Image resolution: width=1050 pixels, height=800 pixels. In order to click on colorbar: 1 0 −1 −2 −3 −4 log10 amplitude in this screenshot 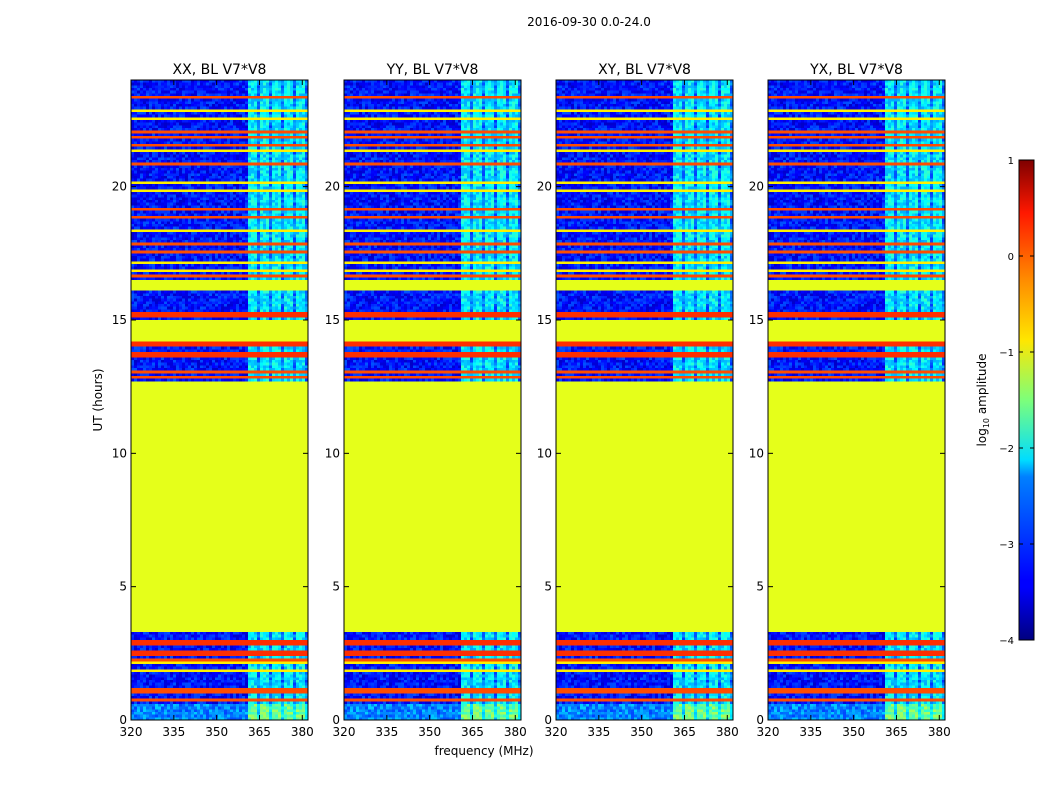, I will do `click(1005, 401)`.